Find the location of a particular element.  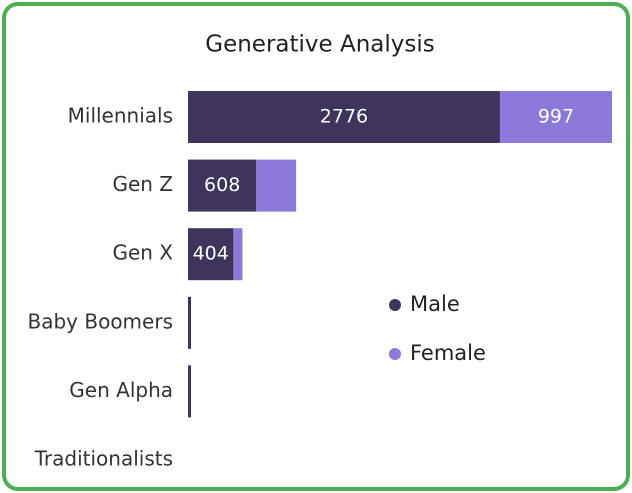

data-label: 608 is located at coordinates (222, 185).